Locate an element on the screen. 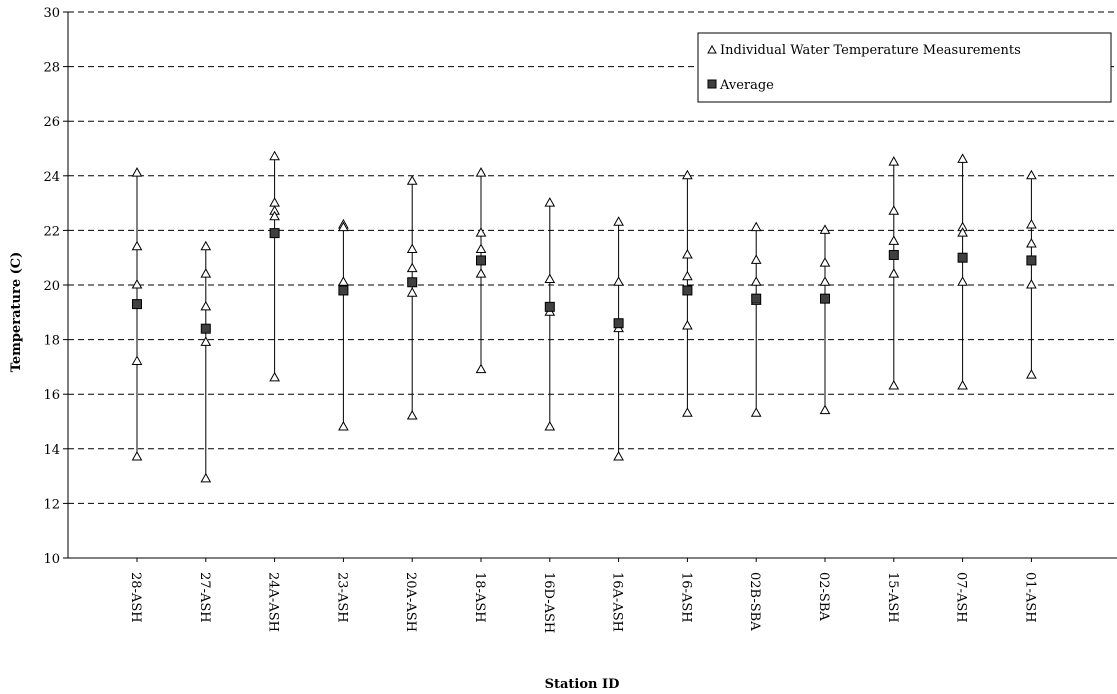 The height and width of the screenshot is (694, 1117). legend-triangle-icon is located at coordinates (712, 49).